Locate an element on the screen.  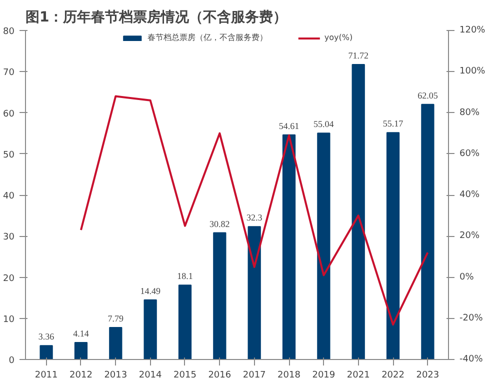
data-label: 7.79 is located at coordinates (116, 318).